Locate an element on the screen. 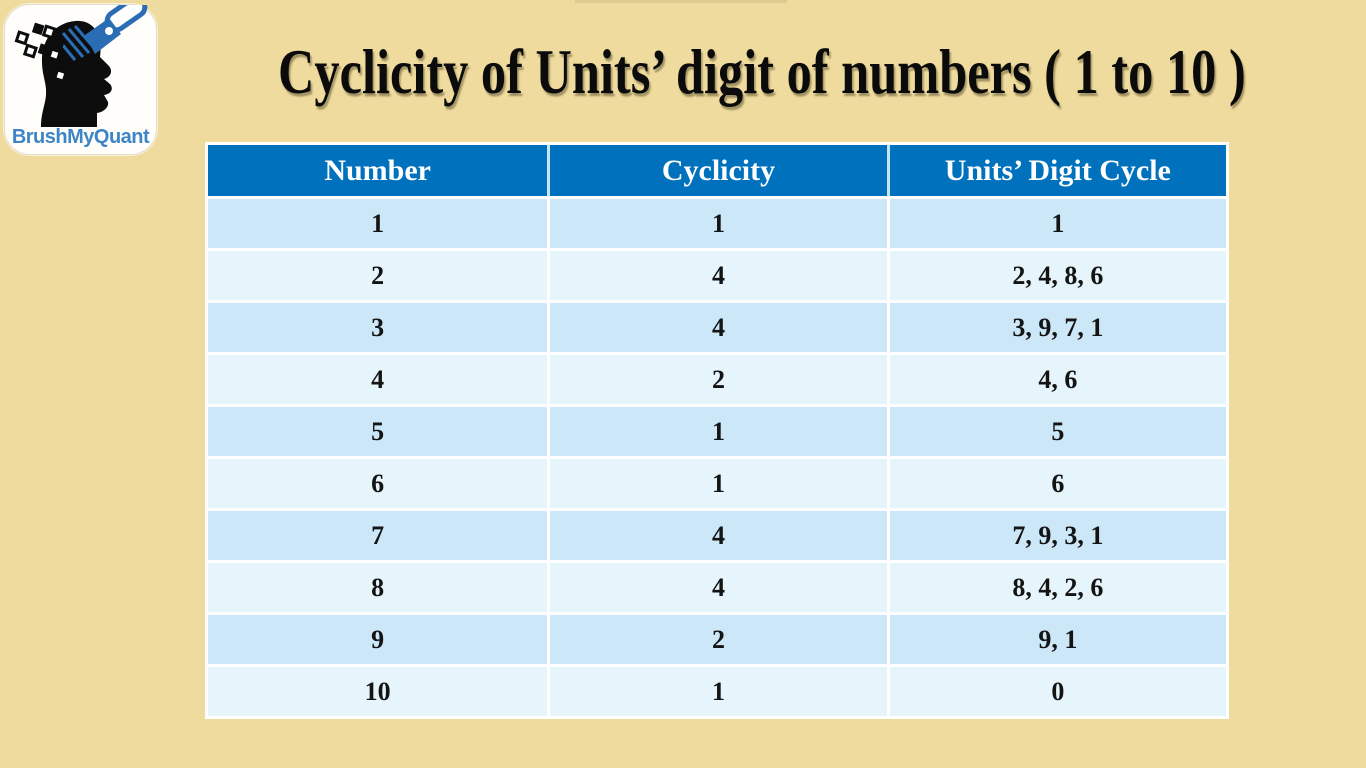 This screenshot has height=768, width=1366. table-row: 4 2 4, 6 is located at coordinates (717, 378).